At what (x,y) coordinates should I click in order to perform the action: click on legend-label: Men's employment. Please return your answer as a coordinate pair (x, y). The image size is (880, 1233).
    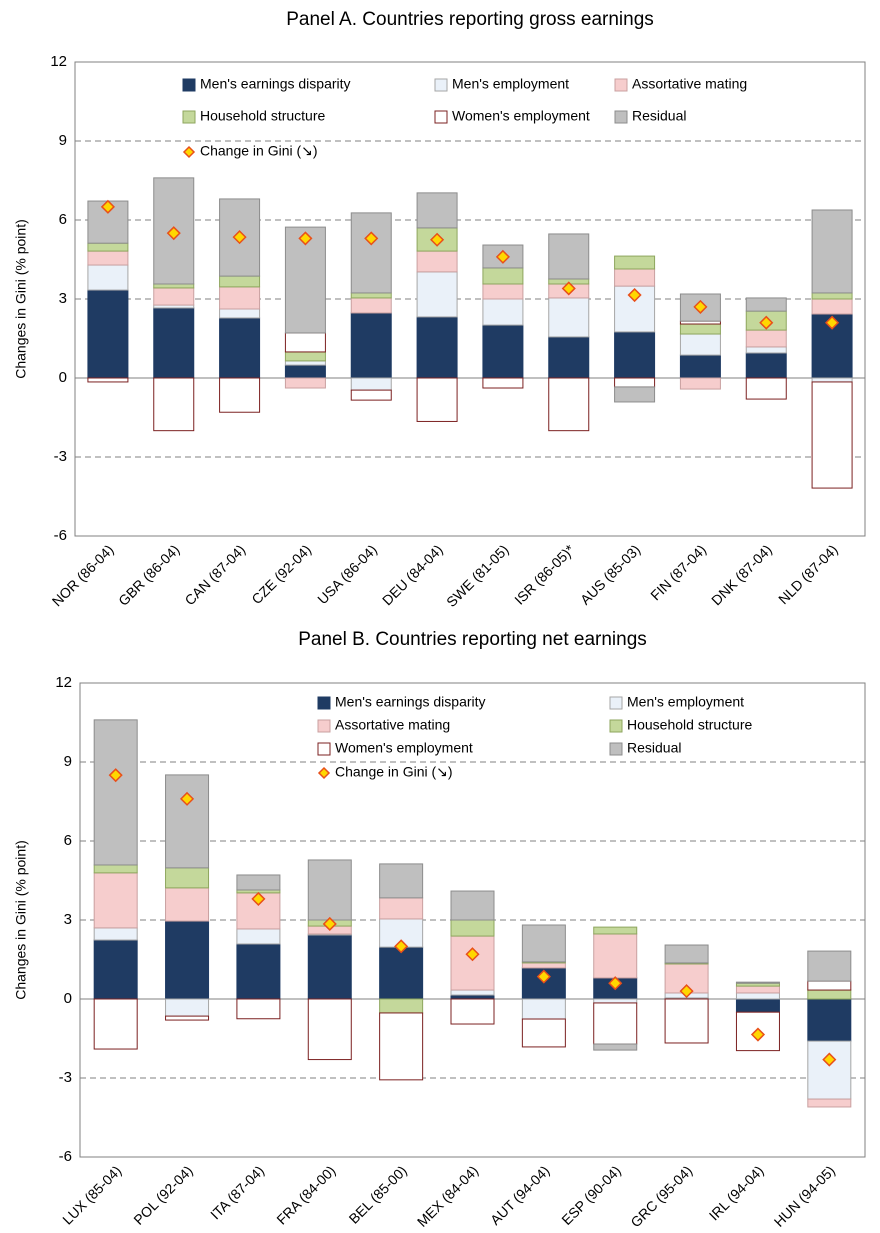
    Looking at the image, I should click on (685, 702).